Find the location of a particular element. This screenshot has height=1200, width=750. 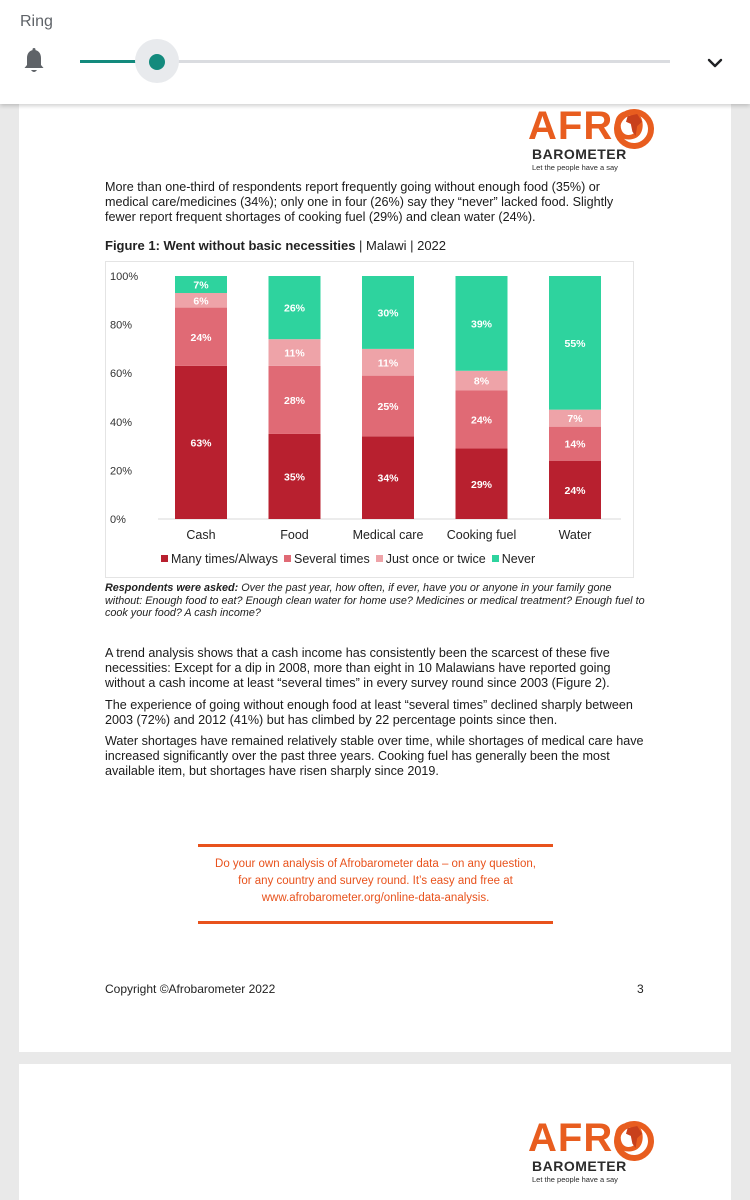

volume-slider-thumb is located at coordinates (156, 61).